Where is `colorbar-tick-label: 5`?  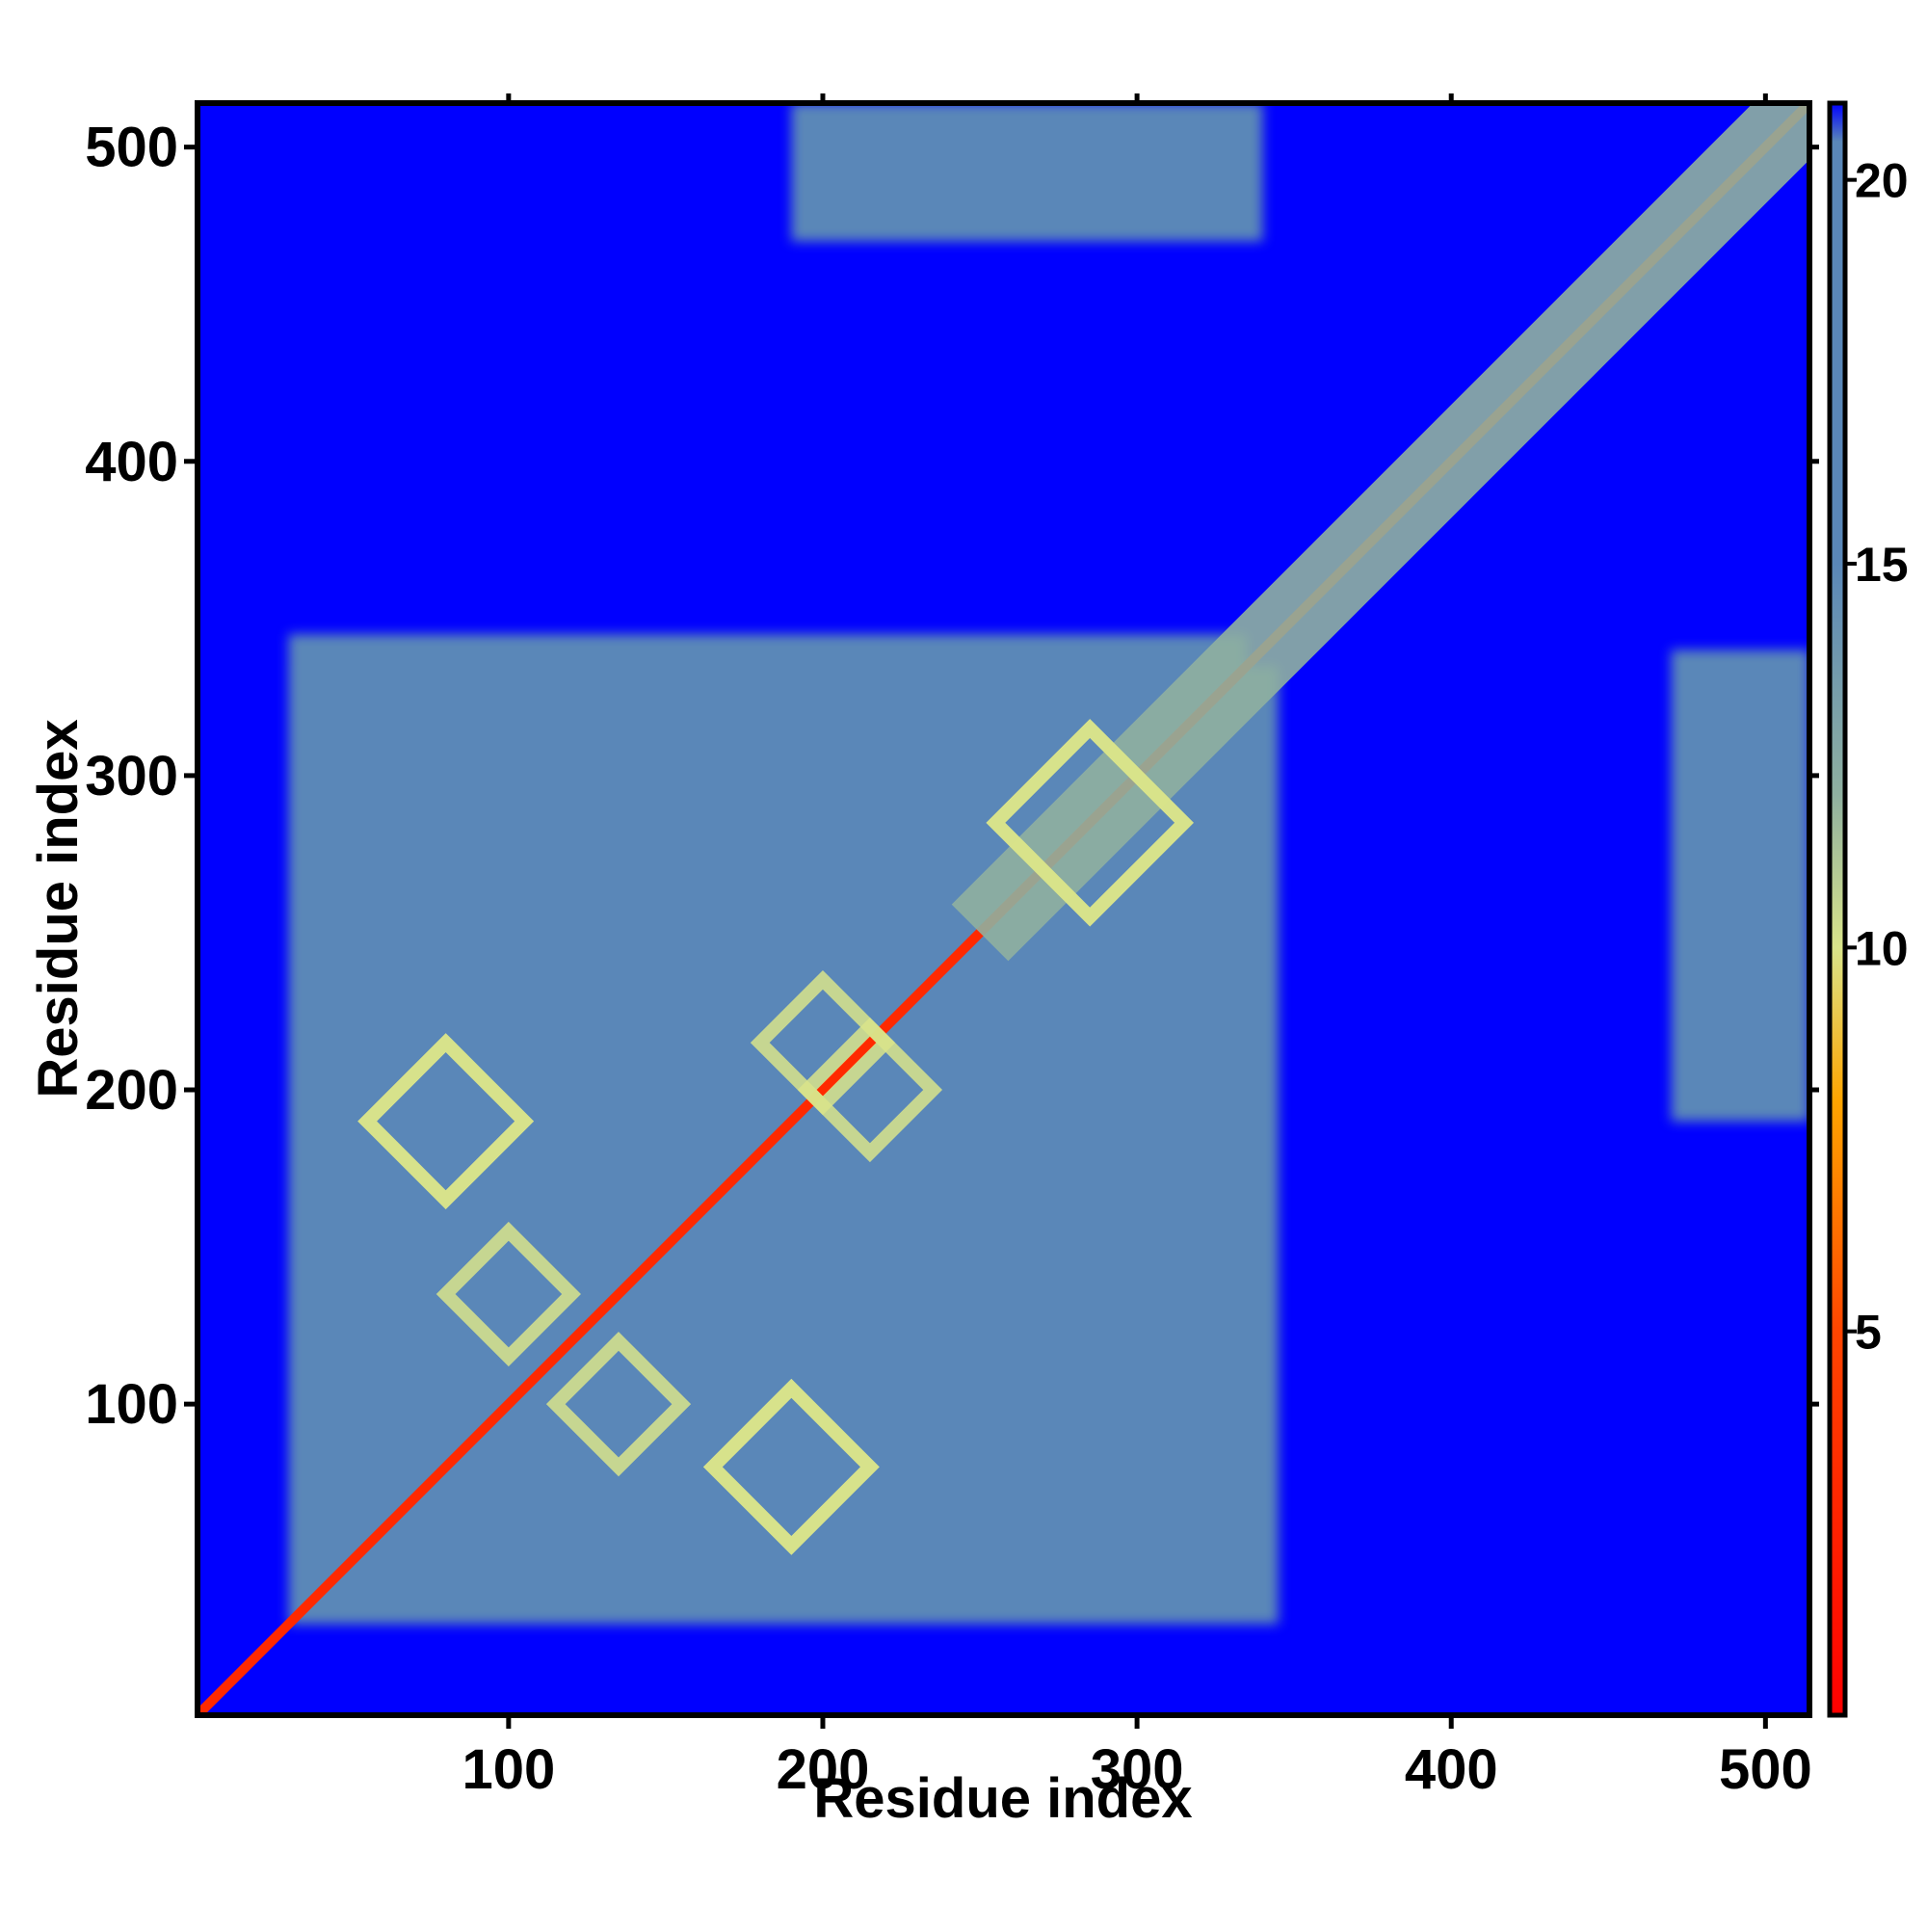
colorbar-tick-label: 5 is located at coordinates (1868, 1333).